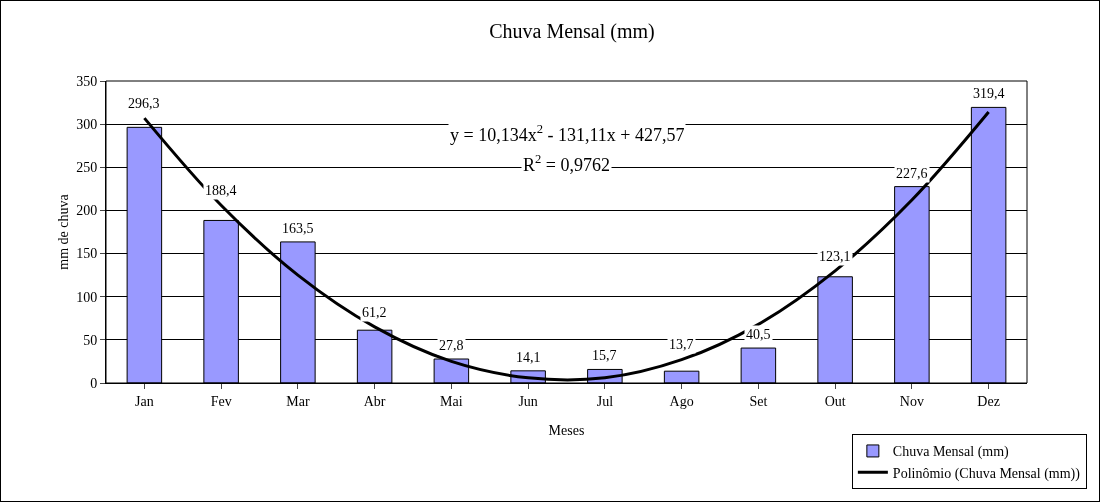  What do you see at coordinates (87, 168) in the screenshot?
I see `y-tick-label: 250` at bounding box center [87, 168].